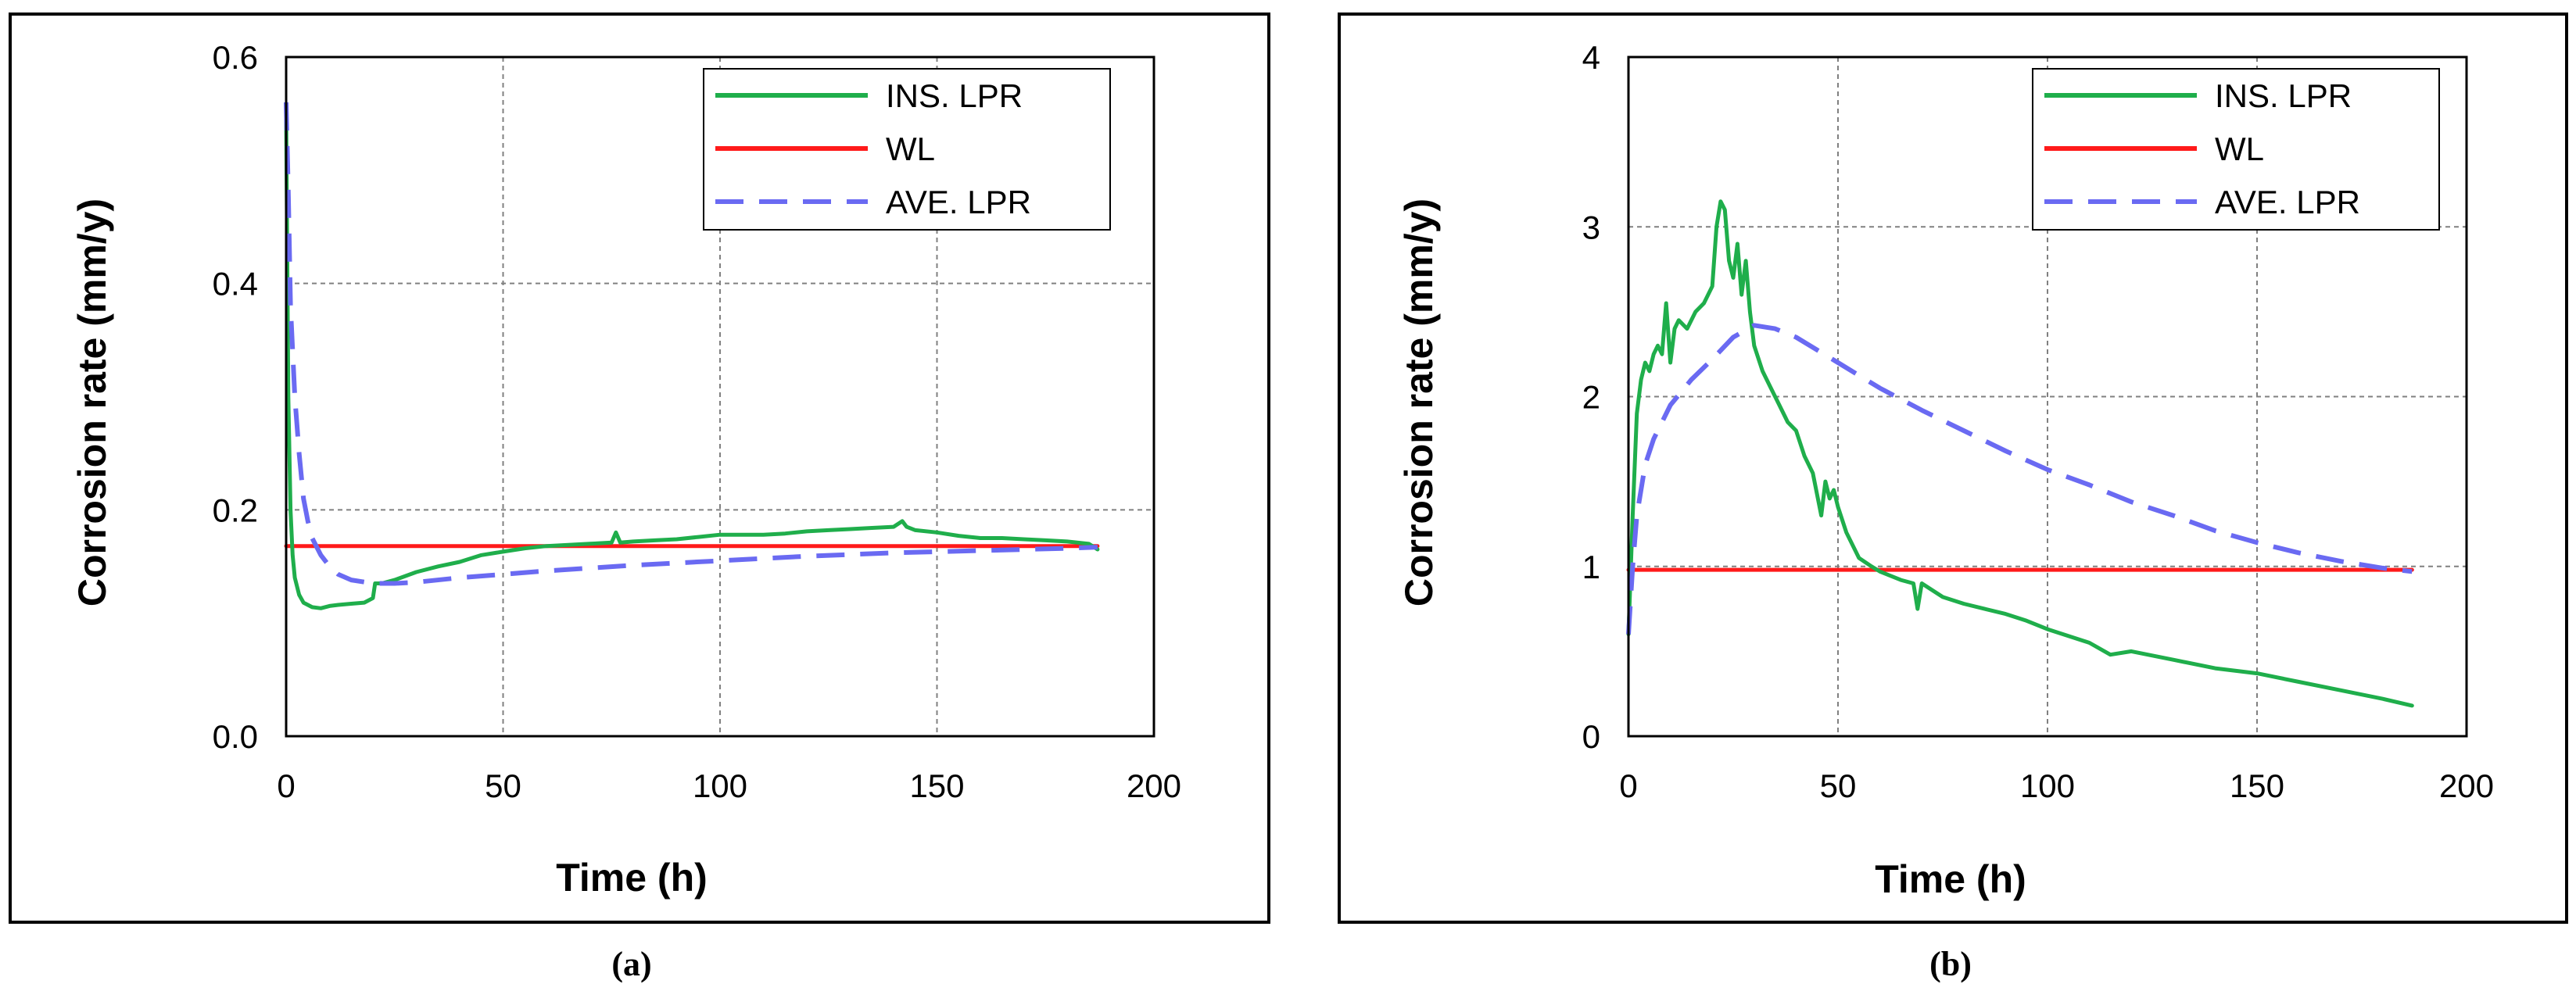 This screenshot has height=998, width=2576. What do you see at coordinates (1591, 227) in the screenshot?
I see `y-tick-label: 3` at bounding box center [1591, 227].